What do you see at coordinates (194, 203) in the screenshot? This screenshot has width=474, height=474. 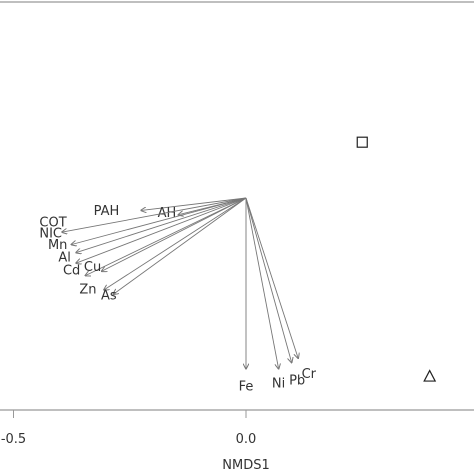 I see `vector-arrow-pah` at bounding box center [194, 203].